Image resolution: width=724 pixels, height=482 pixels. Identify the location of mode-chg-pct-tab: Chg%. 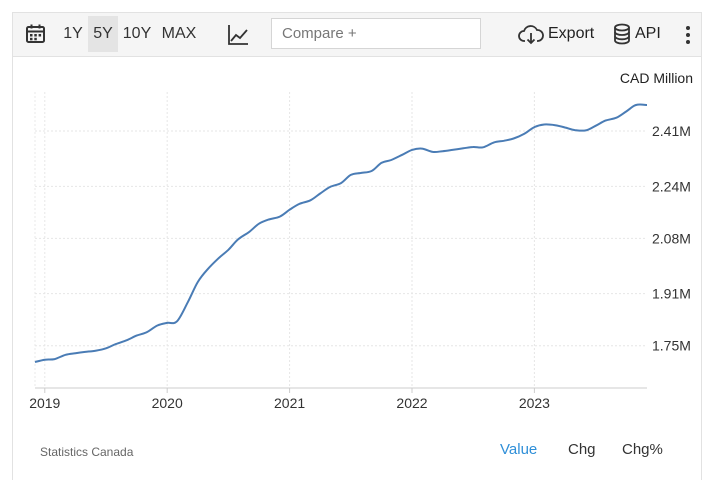
(642, 449).